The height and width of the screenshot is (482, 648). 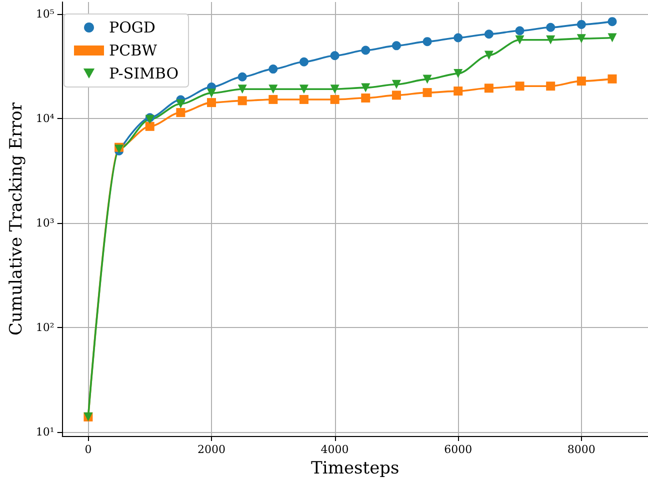 I want to click on legend-label: POGD, so click(x=132, y=27).